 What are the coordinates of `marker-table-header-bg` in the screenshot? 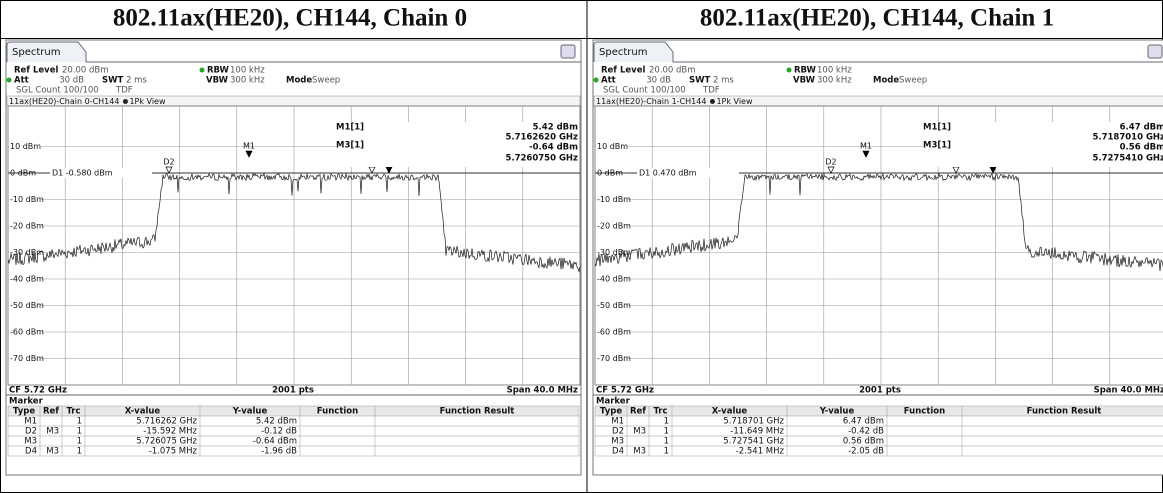 It's located at (293, 411).